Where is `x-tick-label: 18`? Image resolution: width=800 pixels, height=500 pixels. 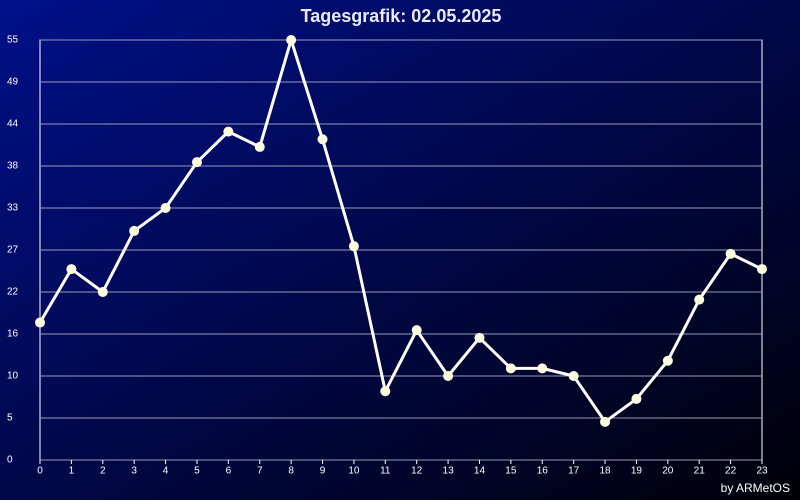
x-tick-label: 18 is located at coordinates (605, 471).